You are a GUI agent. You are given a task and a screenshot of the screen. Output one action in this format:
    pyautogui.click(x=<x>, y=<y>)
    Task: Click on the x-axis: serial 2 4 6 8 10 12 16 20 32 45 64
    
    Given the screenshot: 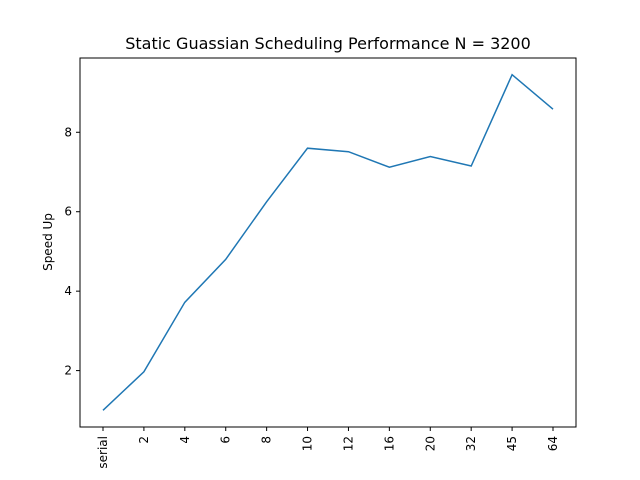 What is the action you would take?
    pyautogui.click(x=328, y=448)
    